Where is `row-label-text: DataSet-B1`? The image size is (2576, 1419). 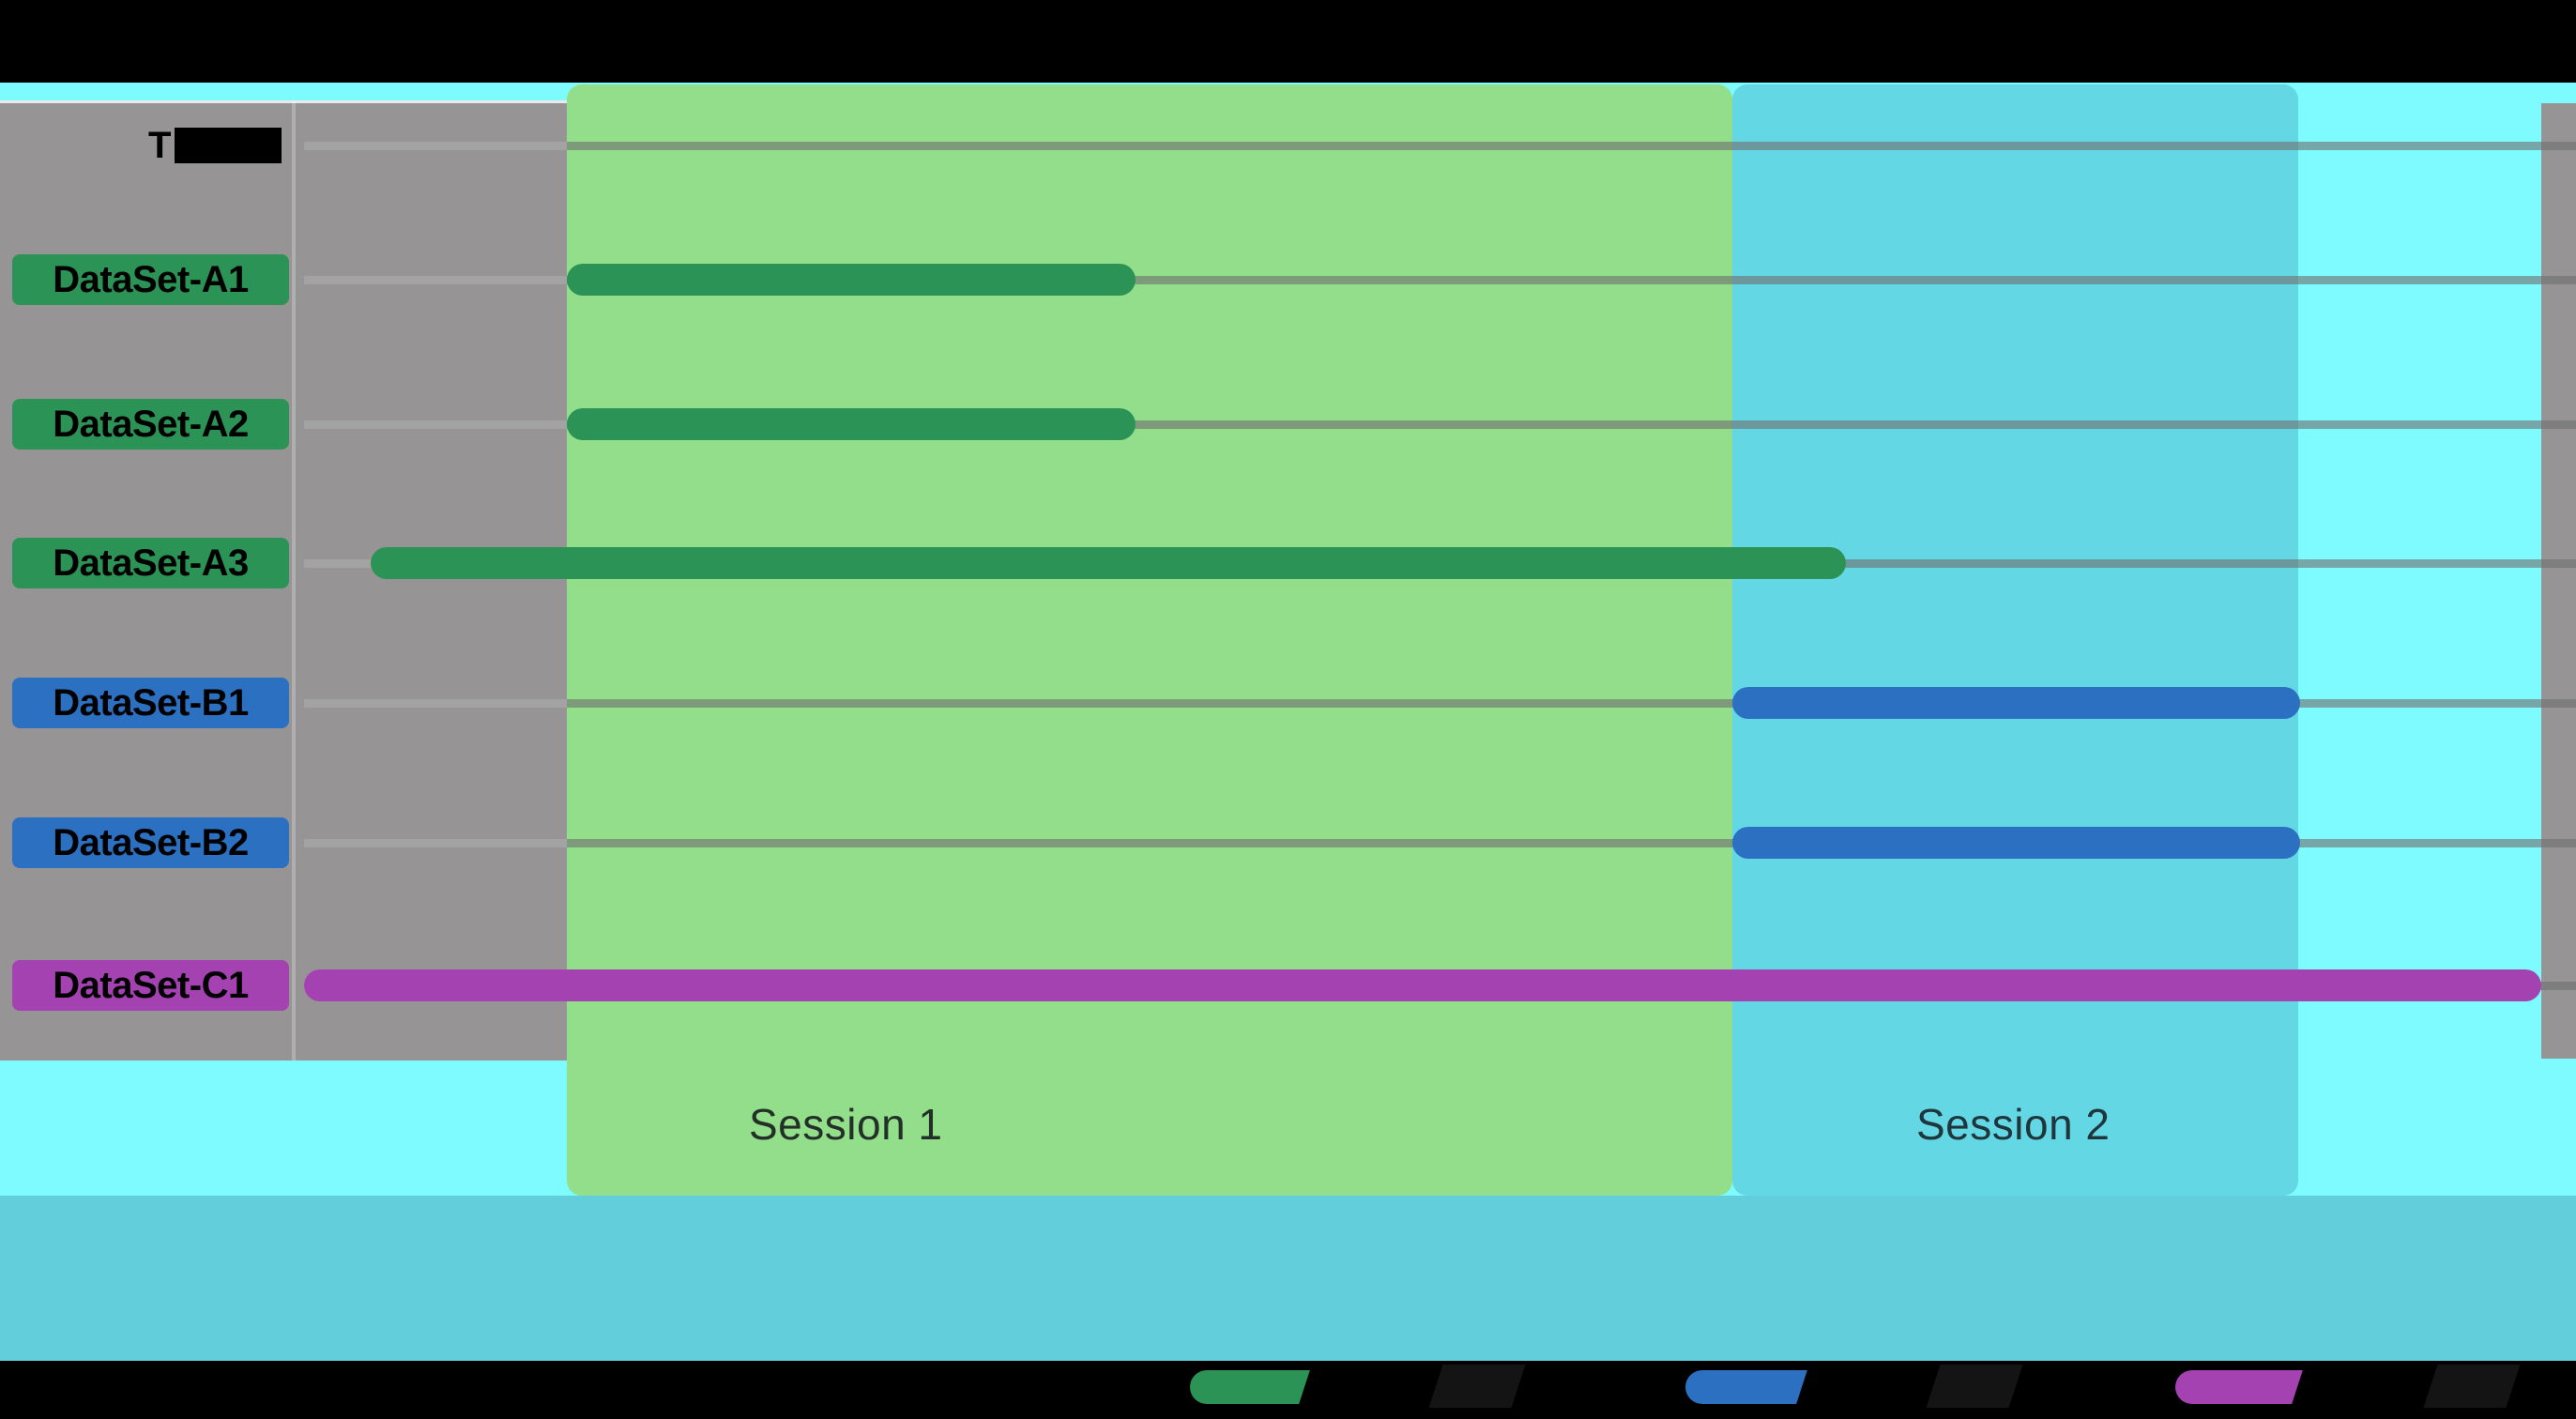
row-label-text: DataSet-B1 is located at coordinates (151, 702).